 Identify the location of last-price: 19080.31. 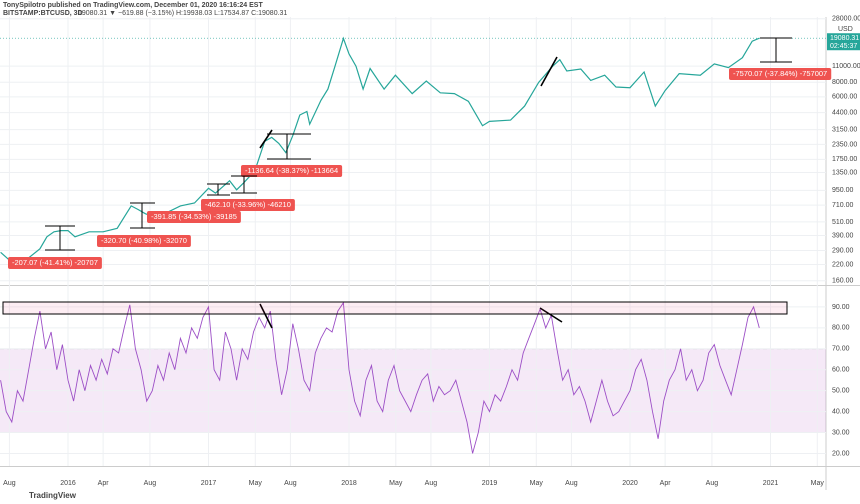
(844, 38).